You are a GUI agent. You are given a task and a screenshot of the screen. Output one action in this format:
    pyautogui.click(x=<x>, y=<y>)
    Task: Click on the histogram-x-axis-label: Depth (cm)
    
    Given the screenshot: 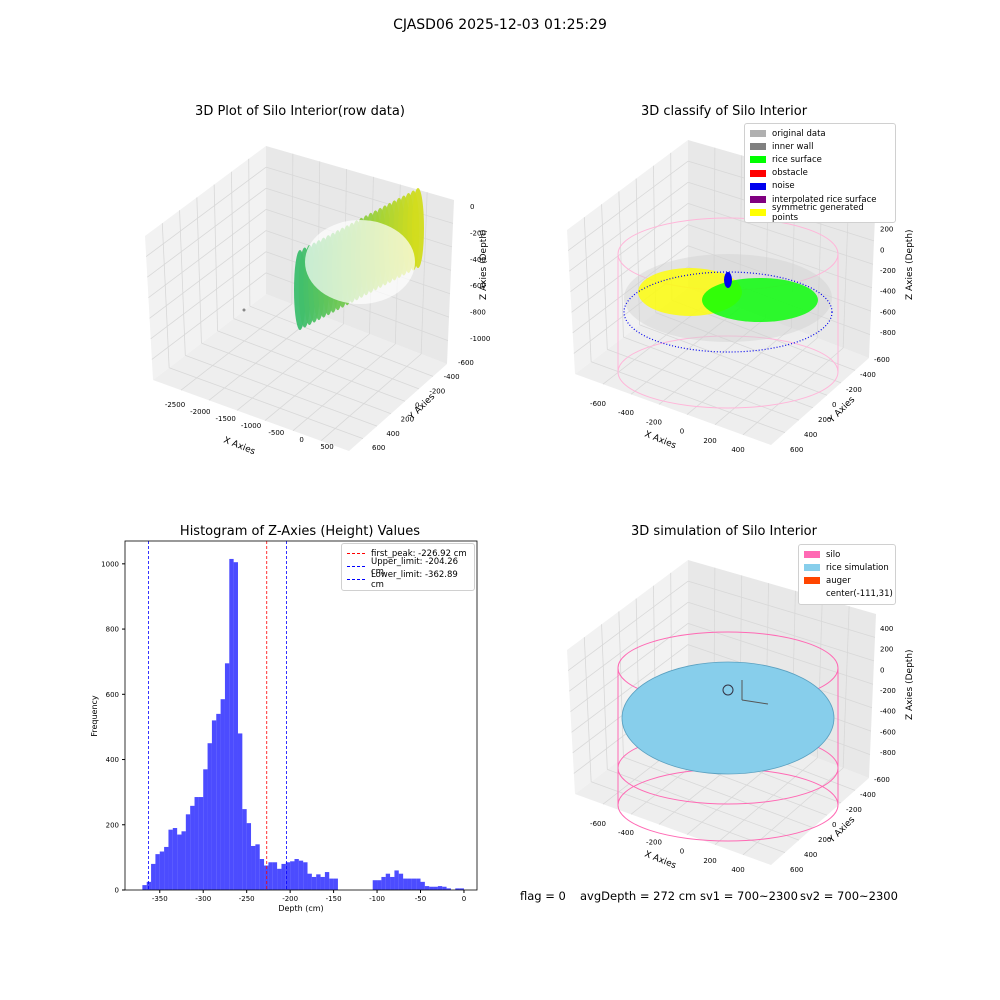 What is the action you would take?
    pyautogui.click(x=300, y=908)
    